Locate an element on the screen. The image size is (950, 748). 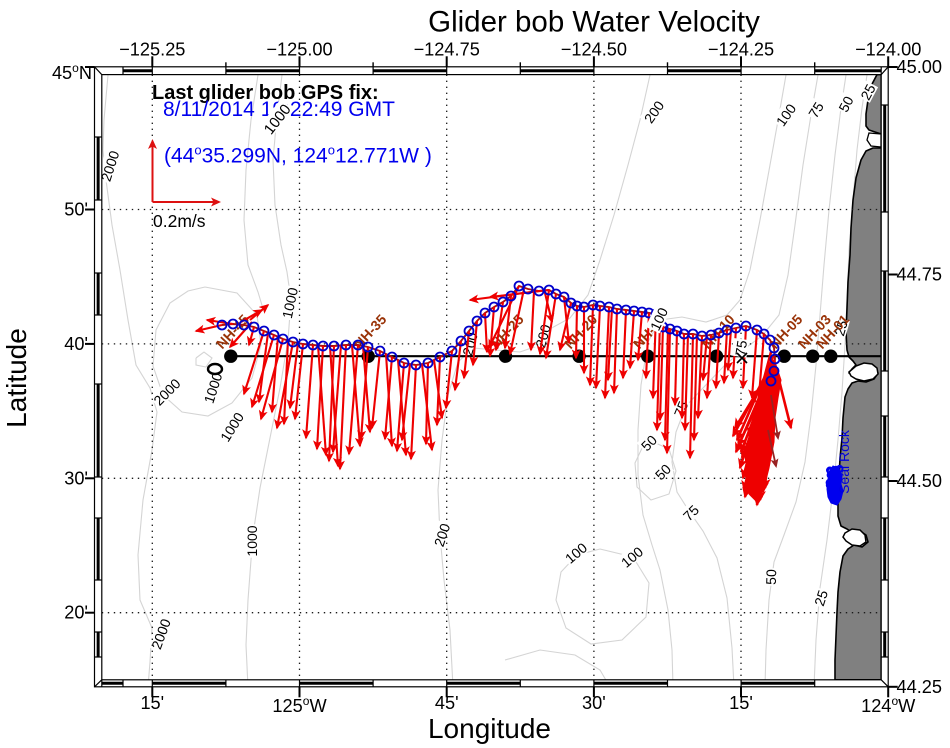
svg-text: −124.50 is located at coordinates (594, 50).